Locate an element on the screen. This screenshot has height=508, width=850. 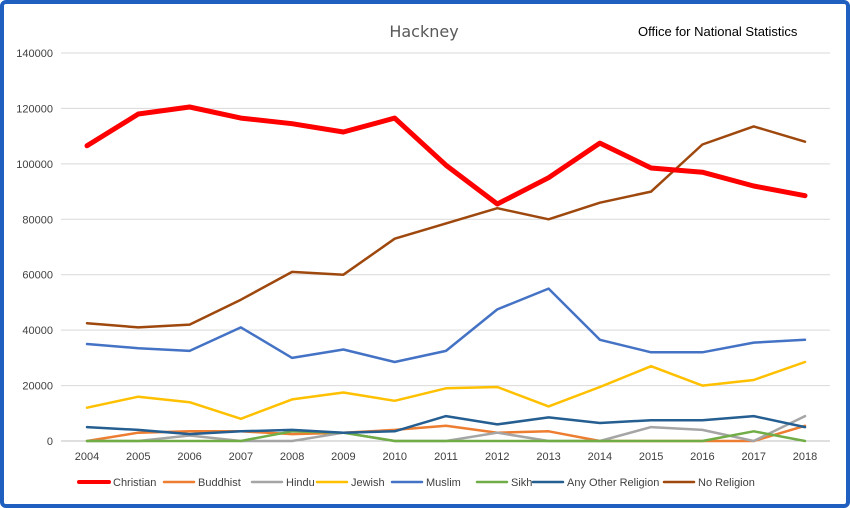
x-tick-label: 2010 is located at coordinates (394, 457).